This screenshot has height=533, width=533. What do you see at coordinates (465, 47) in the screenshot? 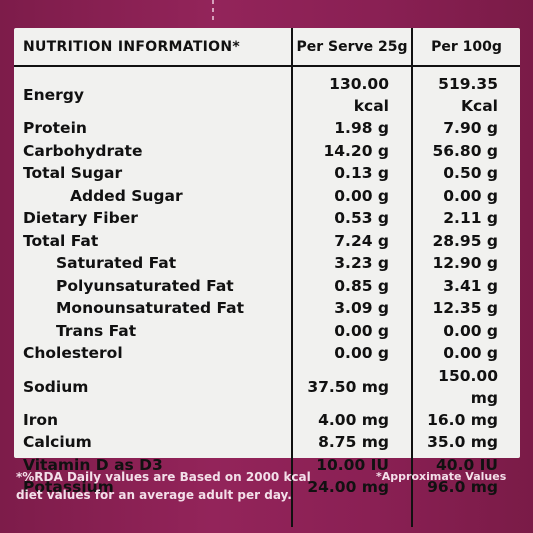
I see `header-per-100g: Per 100g` at bounding box center [465, 47].